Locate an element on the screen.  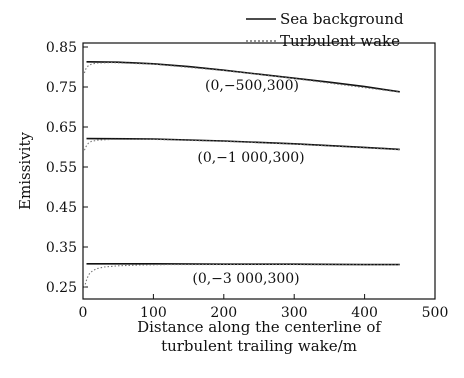
y-tick-label: 0.75 is located at coordinates (61, 88).